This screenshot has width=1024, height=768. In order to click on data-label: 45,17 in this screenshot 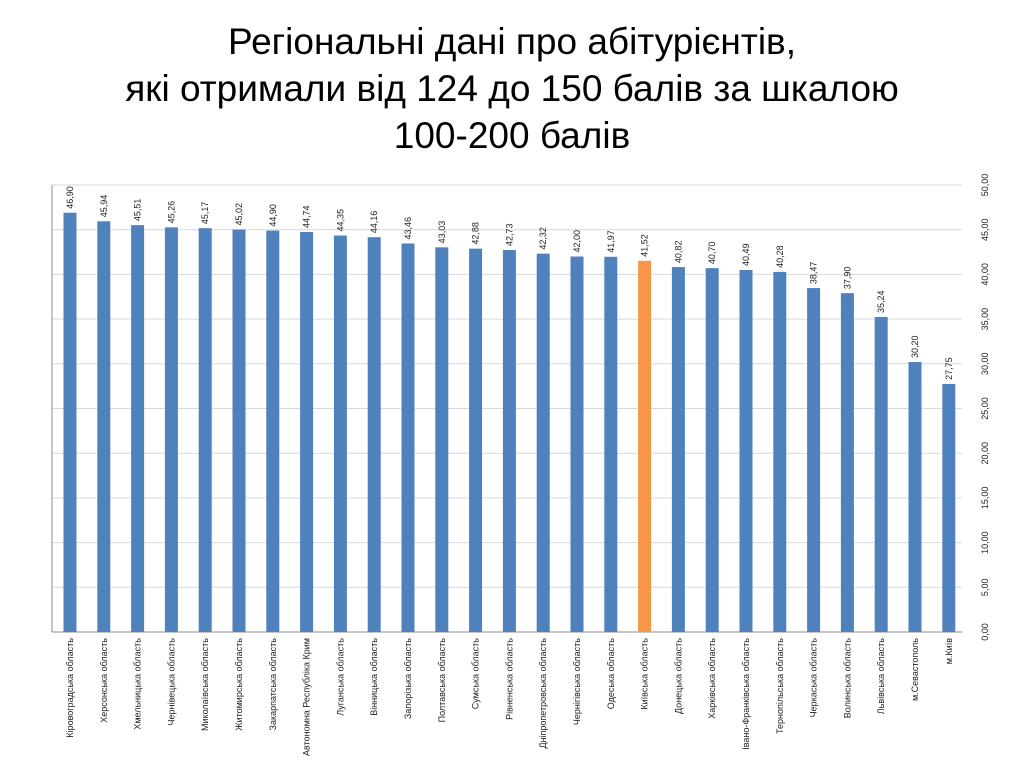, I will do `click(205, 213)`.